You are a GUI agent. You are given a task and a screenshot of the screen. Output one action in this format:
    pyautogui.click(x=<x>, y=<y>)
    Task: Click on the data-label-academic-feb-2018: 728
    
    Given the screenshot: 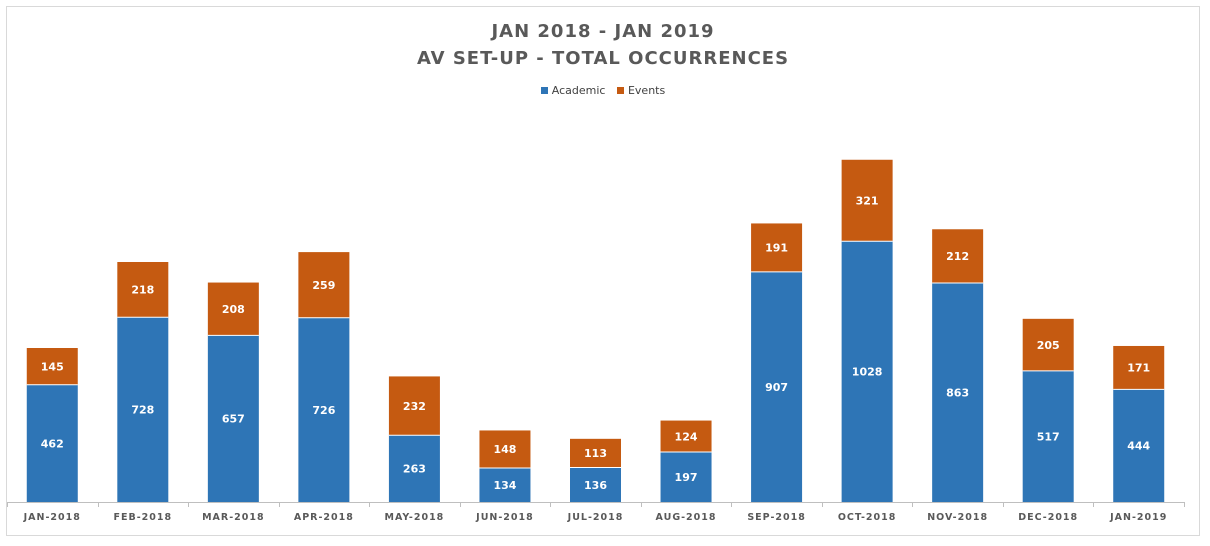 What is the action you would take?
    pyautogui.click(x=142, y=410)
    